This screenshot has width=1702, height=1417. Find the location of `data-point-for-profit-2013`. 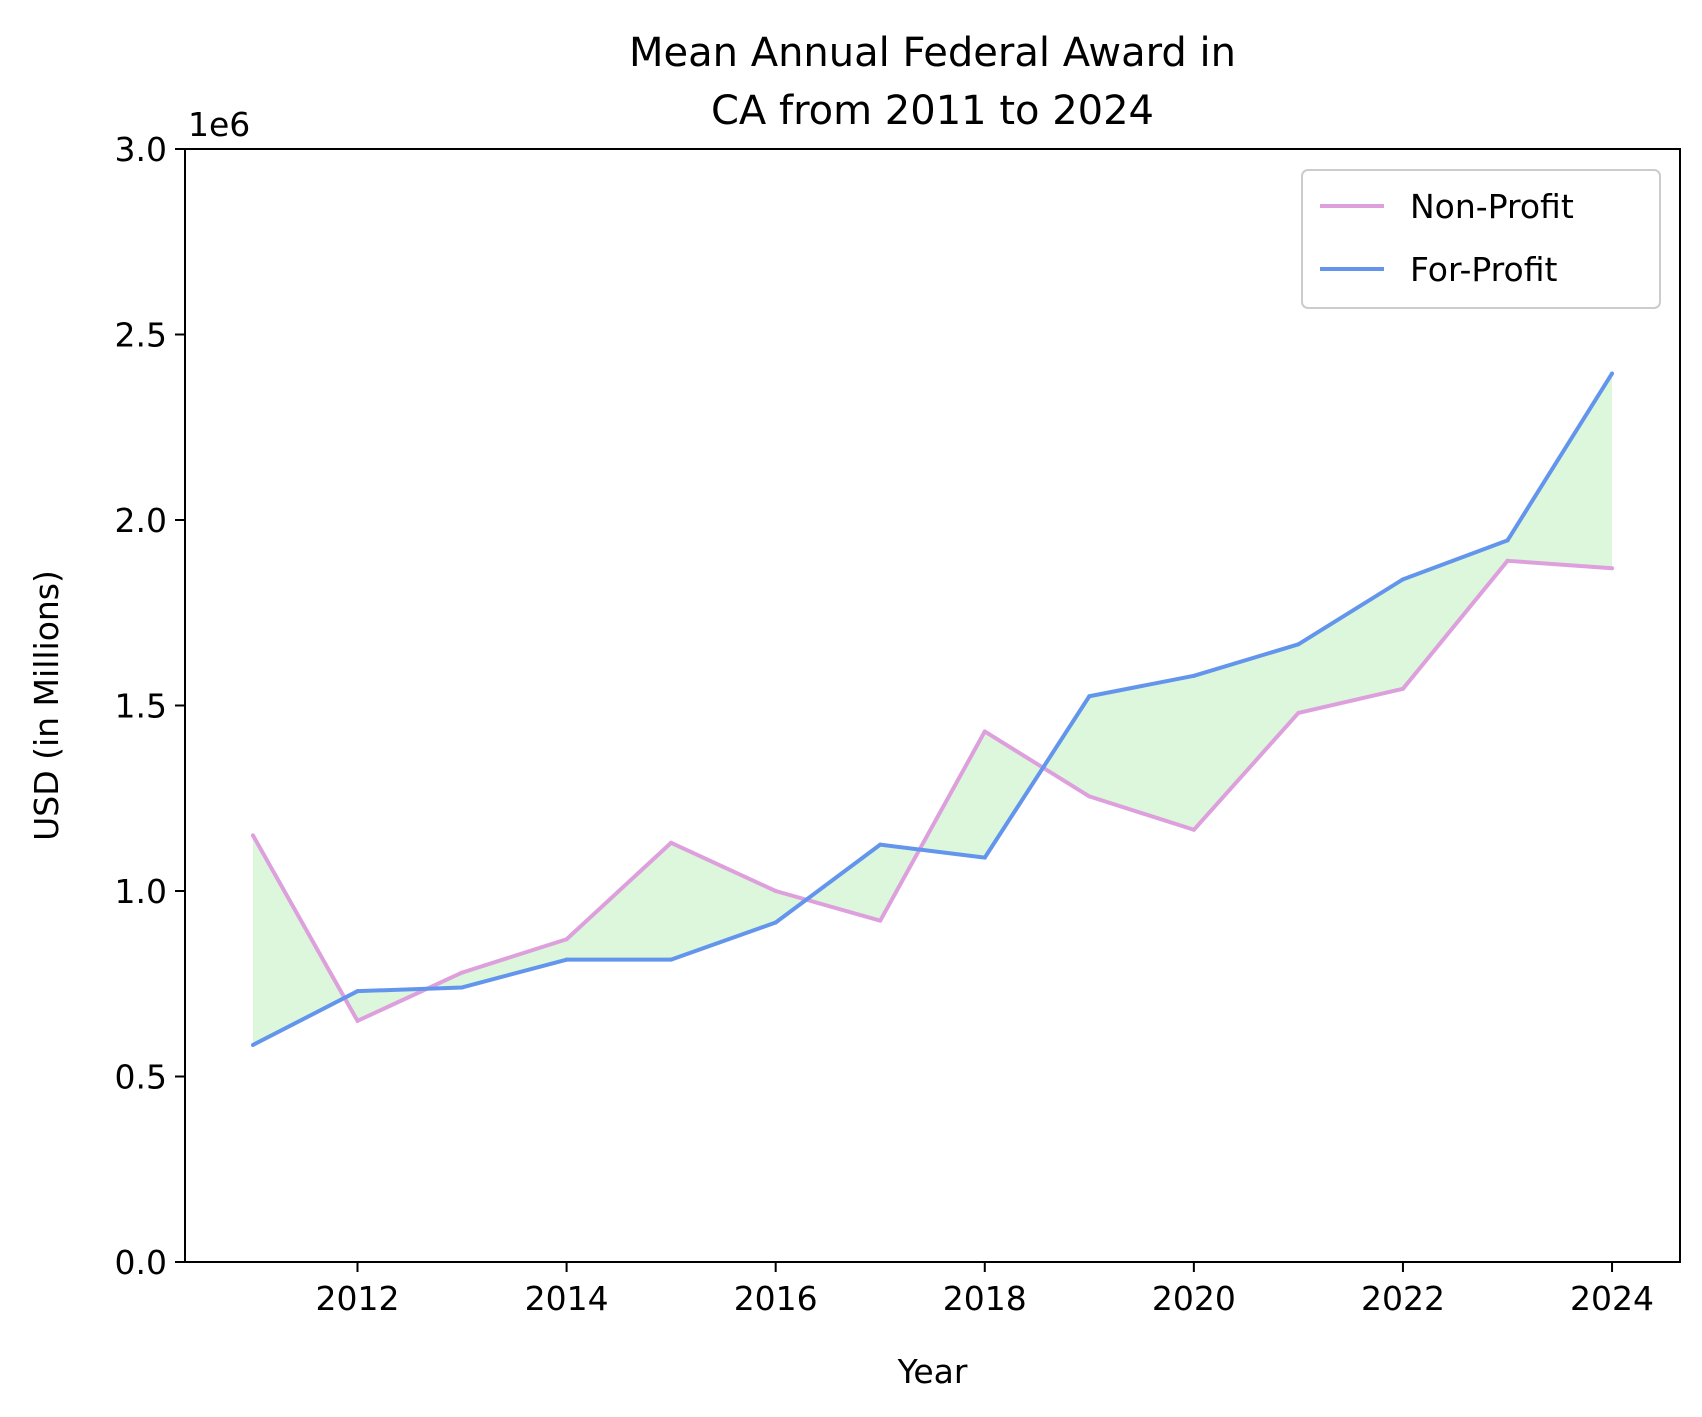

data-point-for-profit-2013 is located at coordinates (462, 987).